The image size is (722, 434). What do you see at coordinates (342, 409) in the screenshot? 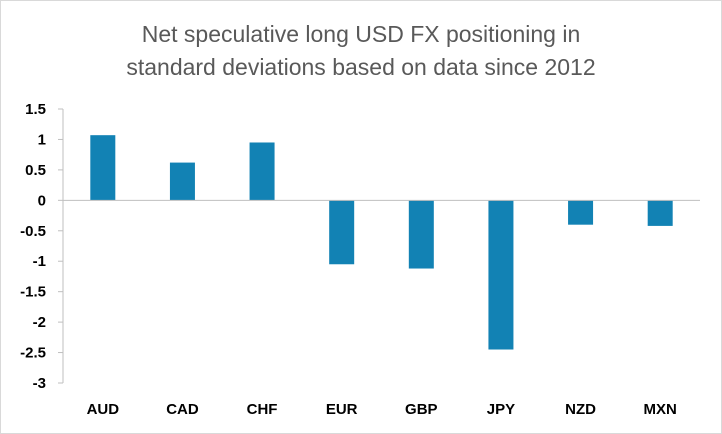
I see `x-tick-label: EUR` at bounding box center [342, 409].